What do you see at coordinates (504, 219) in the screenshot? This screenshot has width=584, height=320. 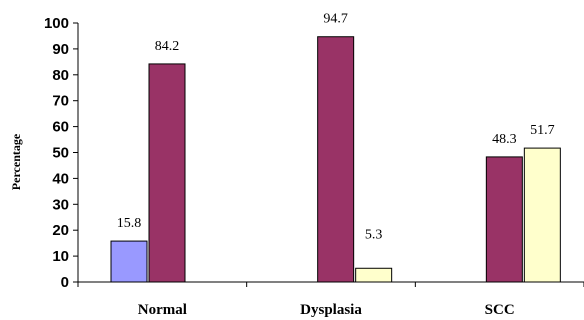 I see `bar-series2-scc` at bounding box center [504, 219].